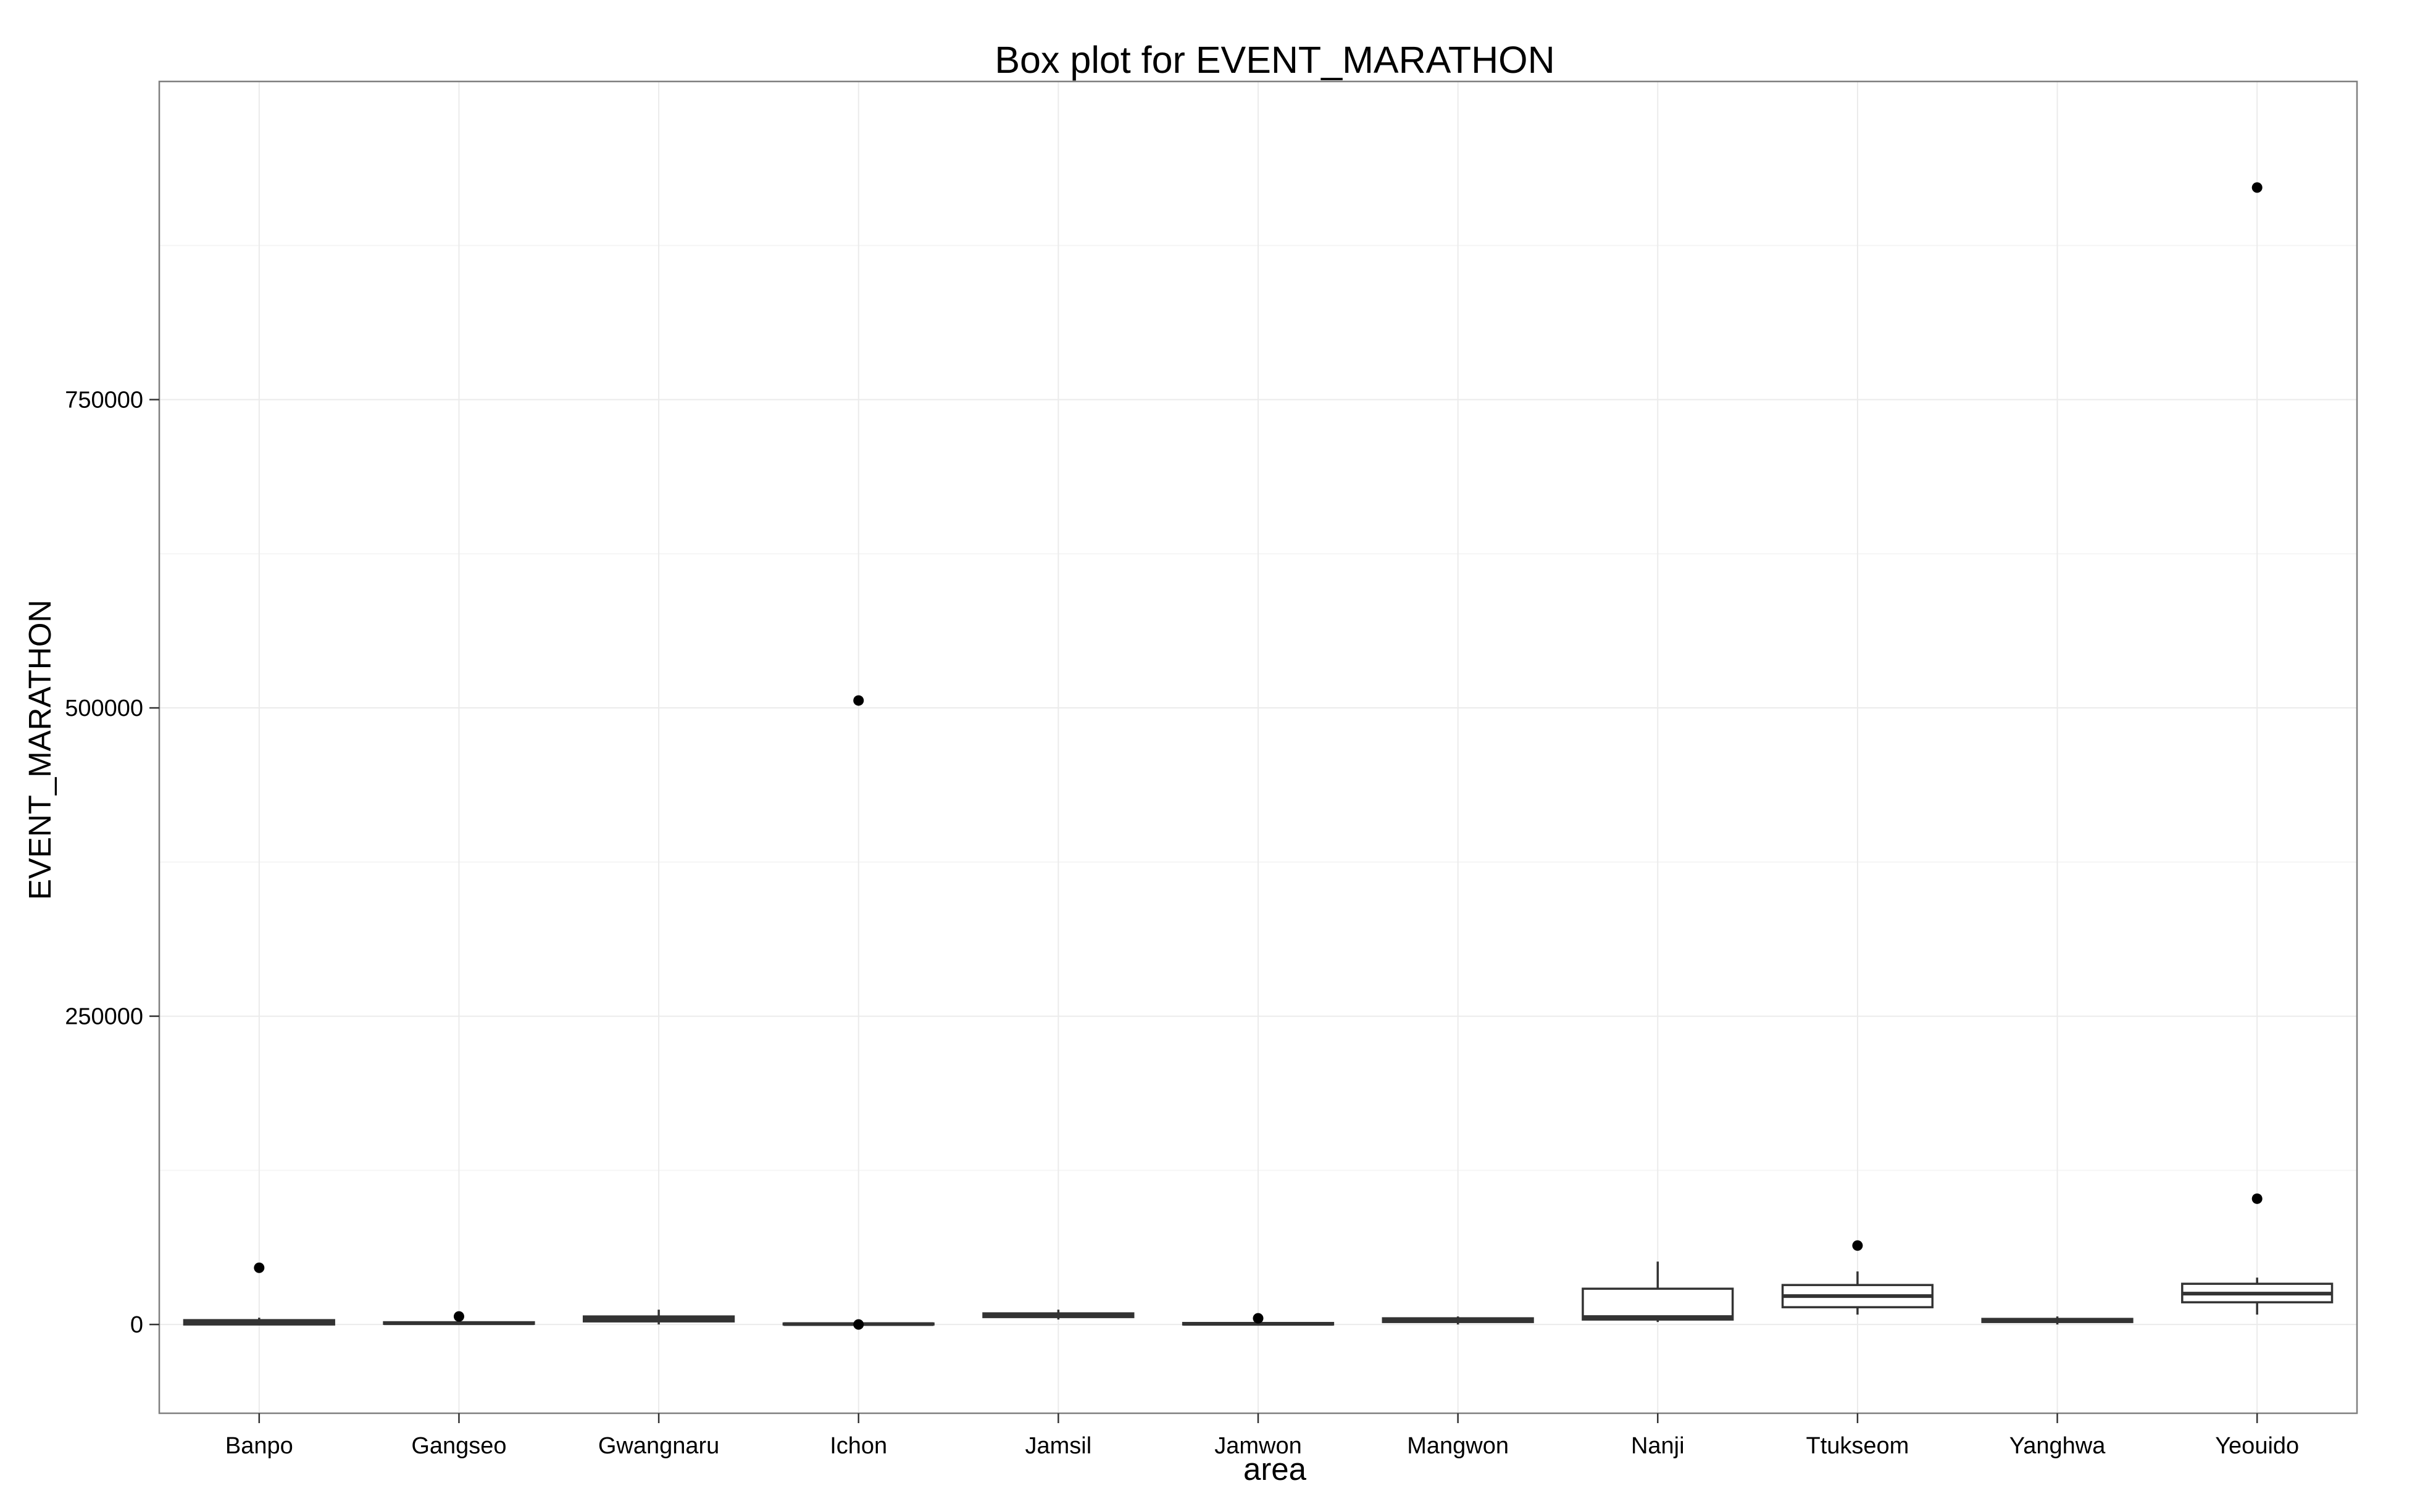 This screenshot has width=2428, height=1512. What do you see at coordinates (39, 750) in the screenshot?
I see `y-axis-title: EVENT_MARATHON` at bounding box center [39, 750].